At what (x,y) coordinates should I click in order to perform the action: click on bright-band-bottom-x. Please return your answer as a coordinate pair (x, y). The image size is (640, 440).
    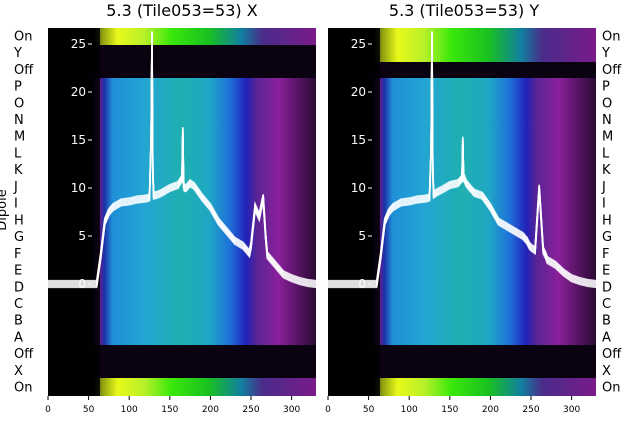
    Looking at the image, I should click on (182, 387).